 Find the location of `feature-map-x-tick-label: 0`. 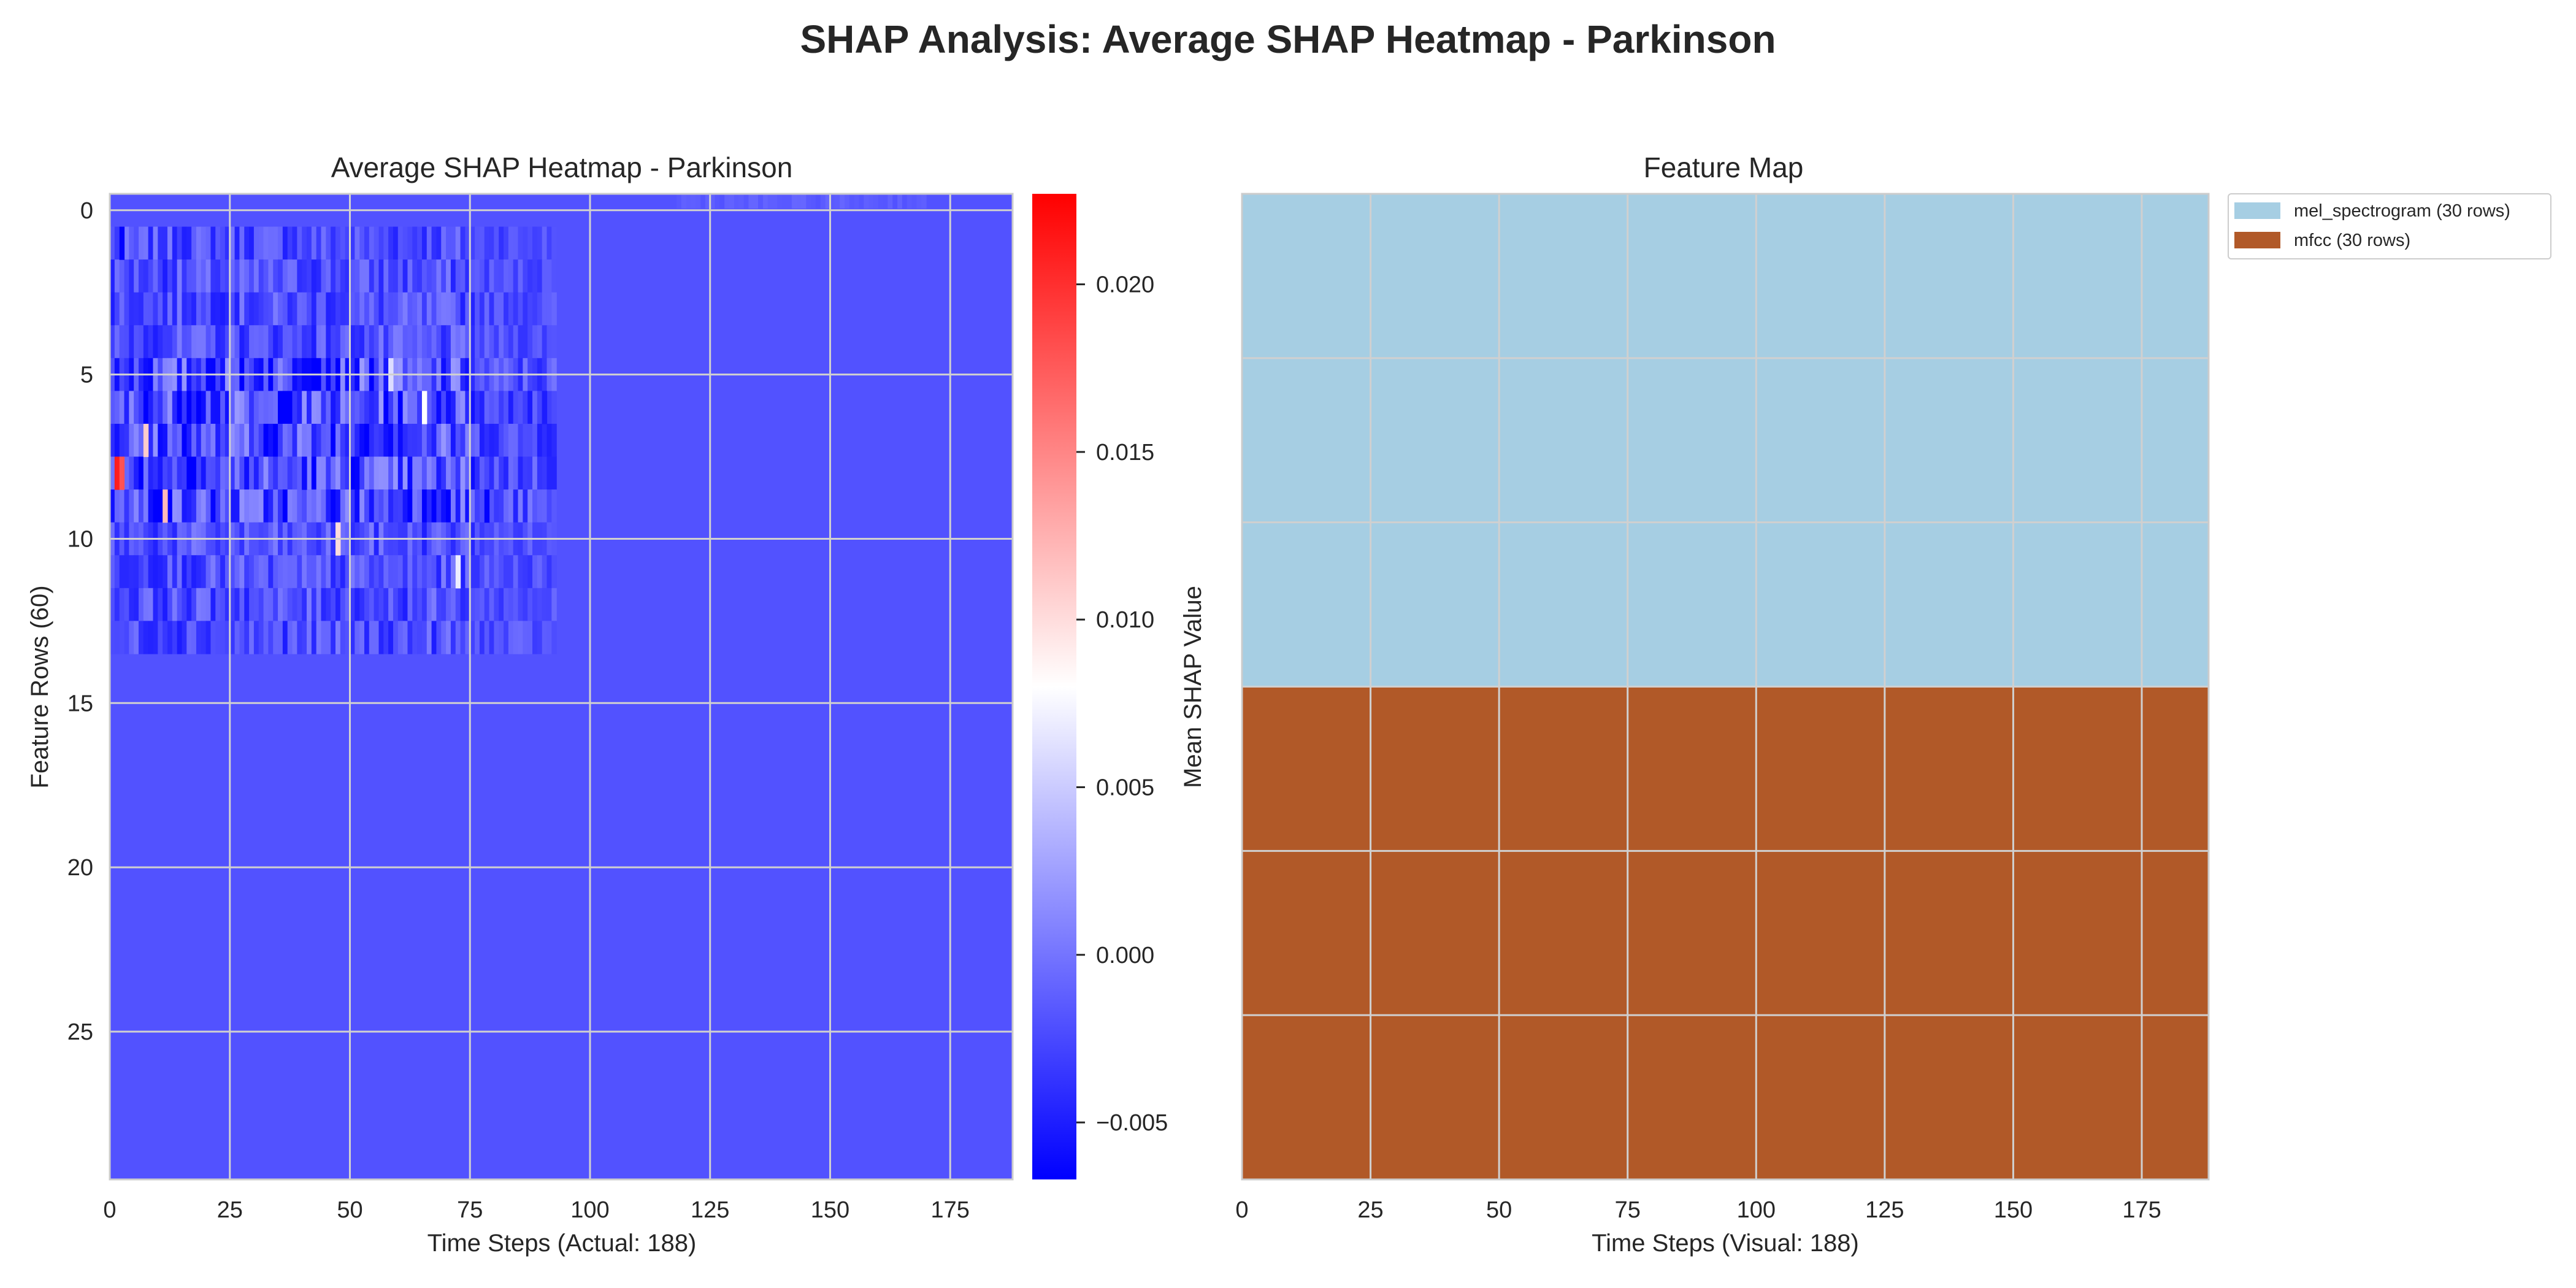

feature-map-x-tick-label: 0 is located at coordinates (1241, 1210).